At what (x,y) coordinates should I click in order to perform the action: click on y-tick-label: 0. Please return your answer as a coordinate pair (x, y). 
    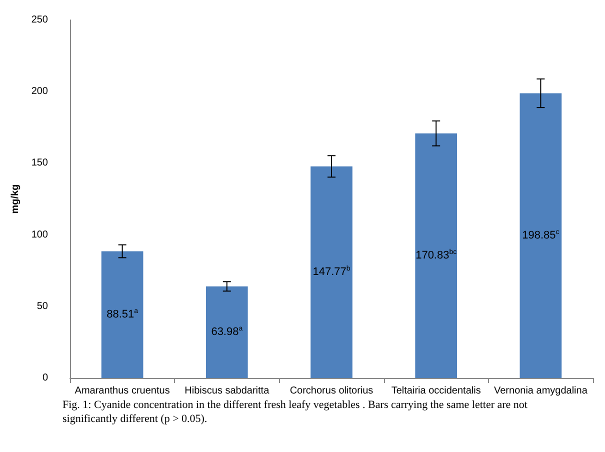
    Looking at the image, I should click on (45, 378).